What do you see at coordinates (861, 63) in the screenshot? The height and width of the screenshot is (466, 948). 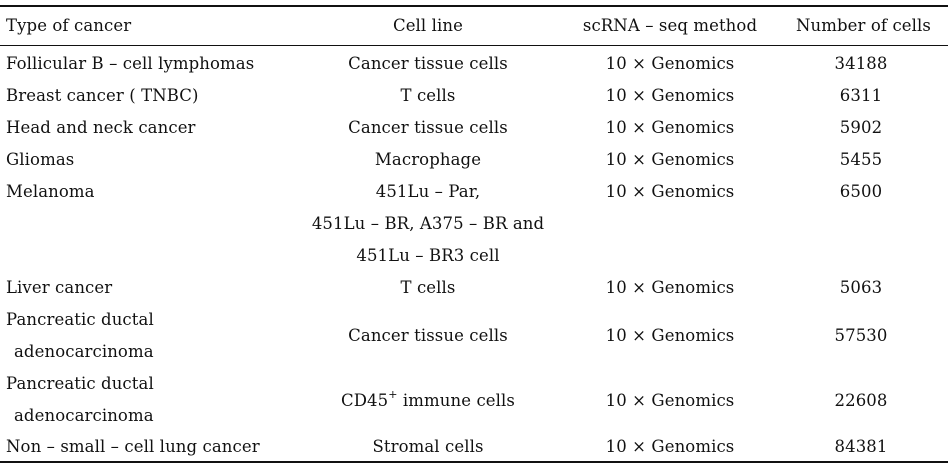 I see `table-row-number: 34188` at bounding box center [861, 63].